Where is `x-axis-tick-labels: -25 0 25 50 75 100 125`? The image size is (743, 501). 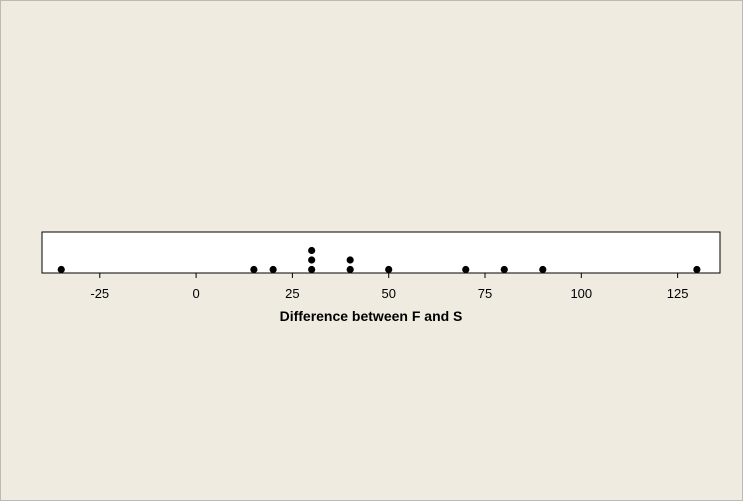 x-axis-tick-labels: -25 0 25 50 75 100 125 is located at coordinates (389, 293).